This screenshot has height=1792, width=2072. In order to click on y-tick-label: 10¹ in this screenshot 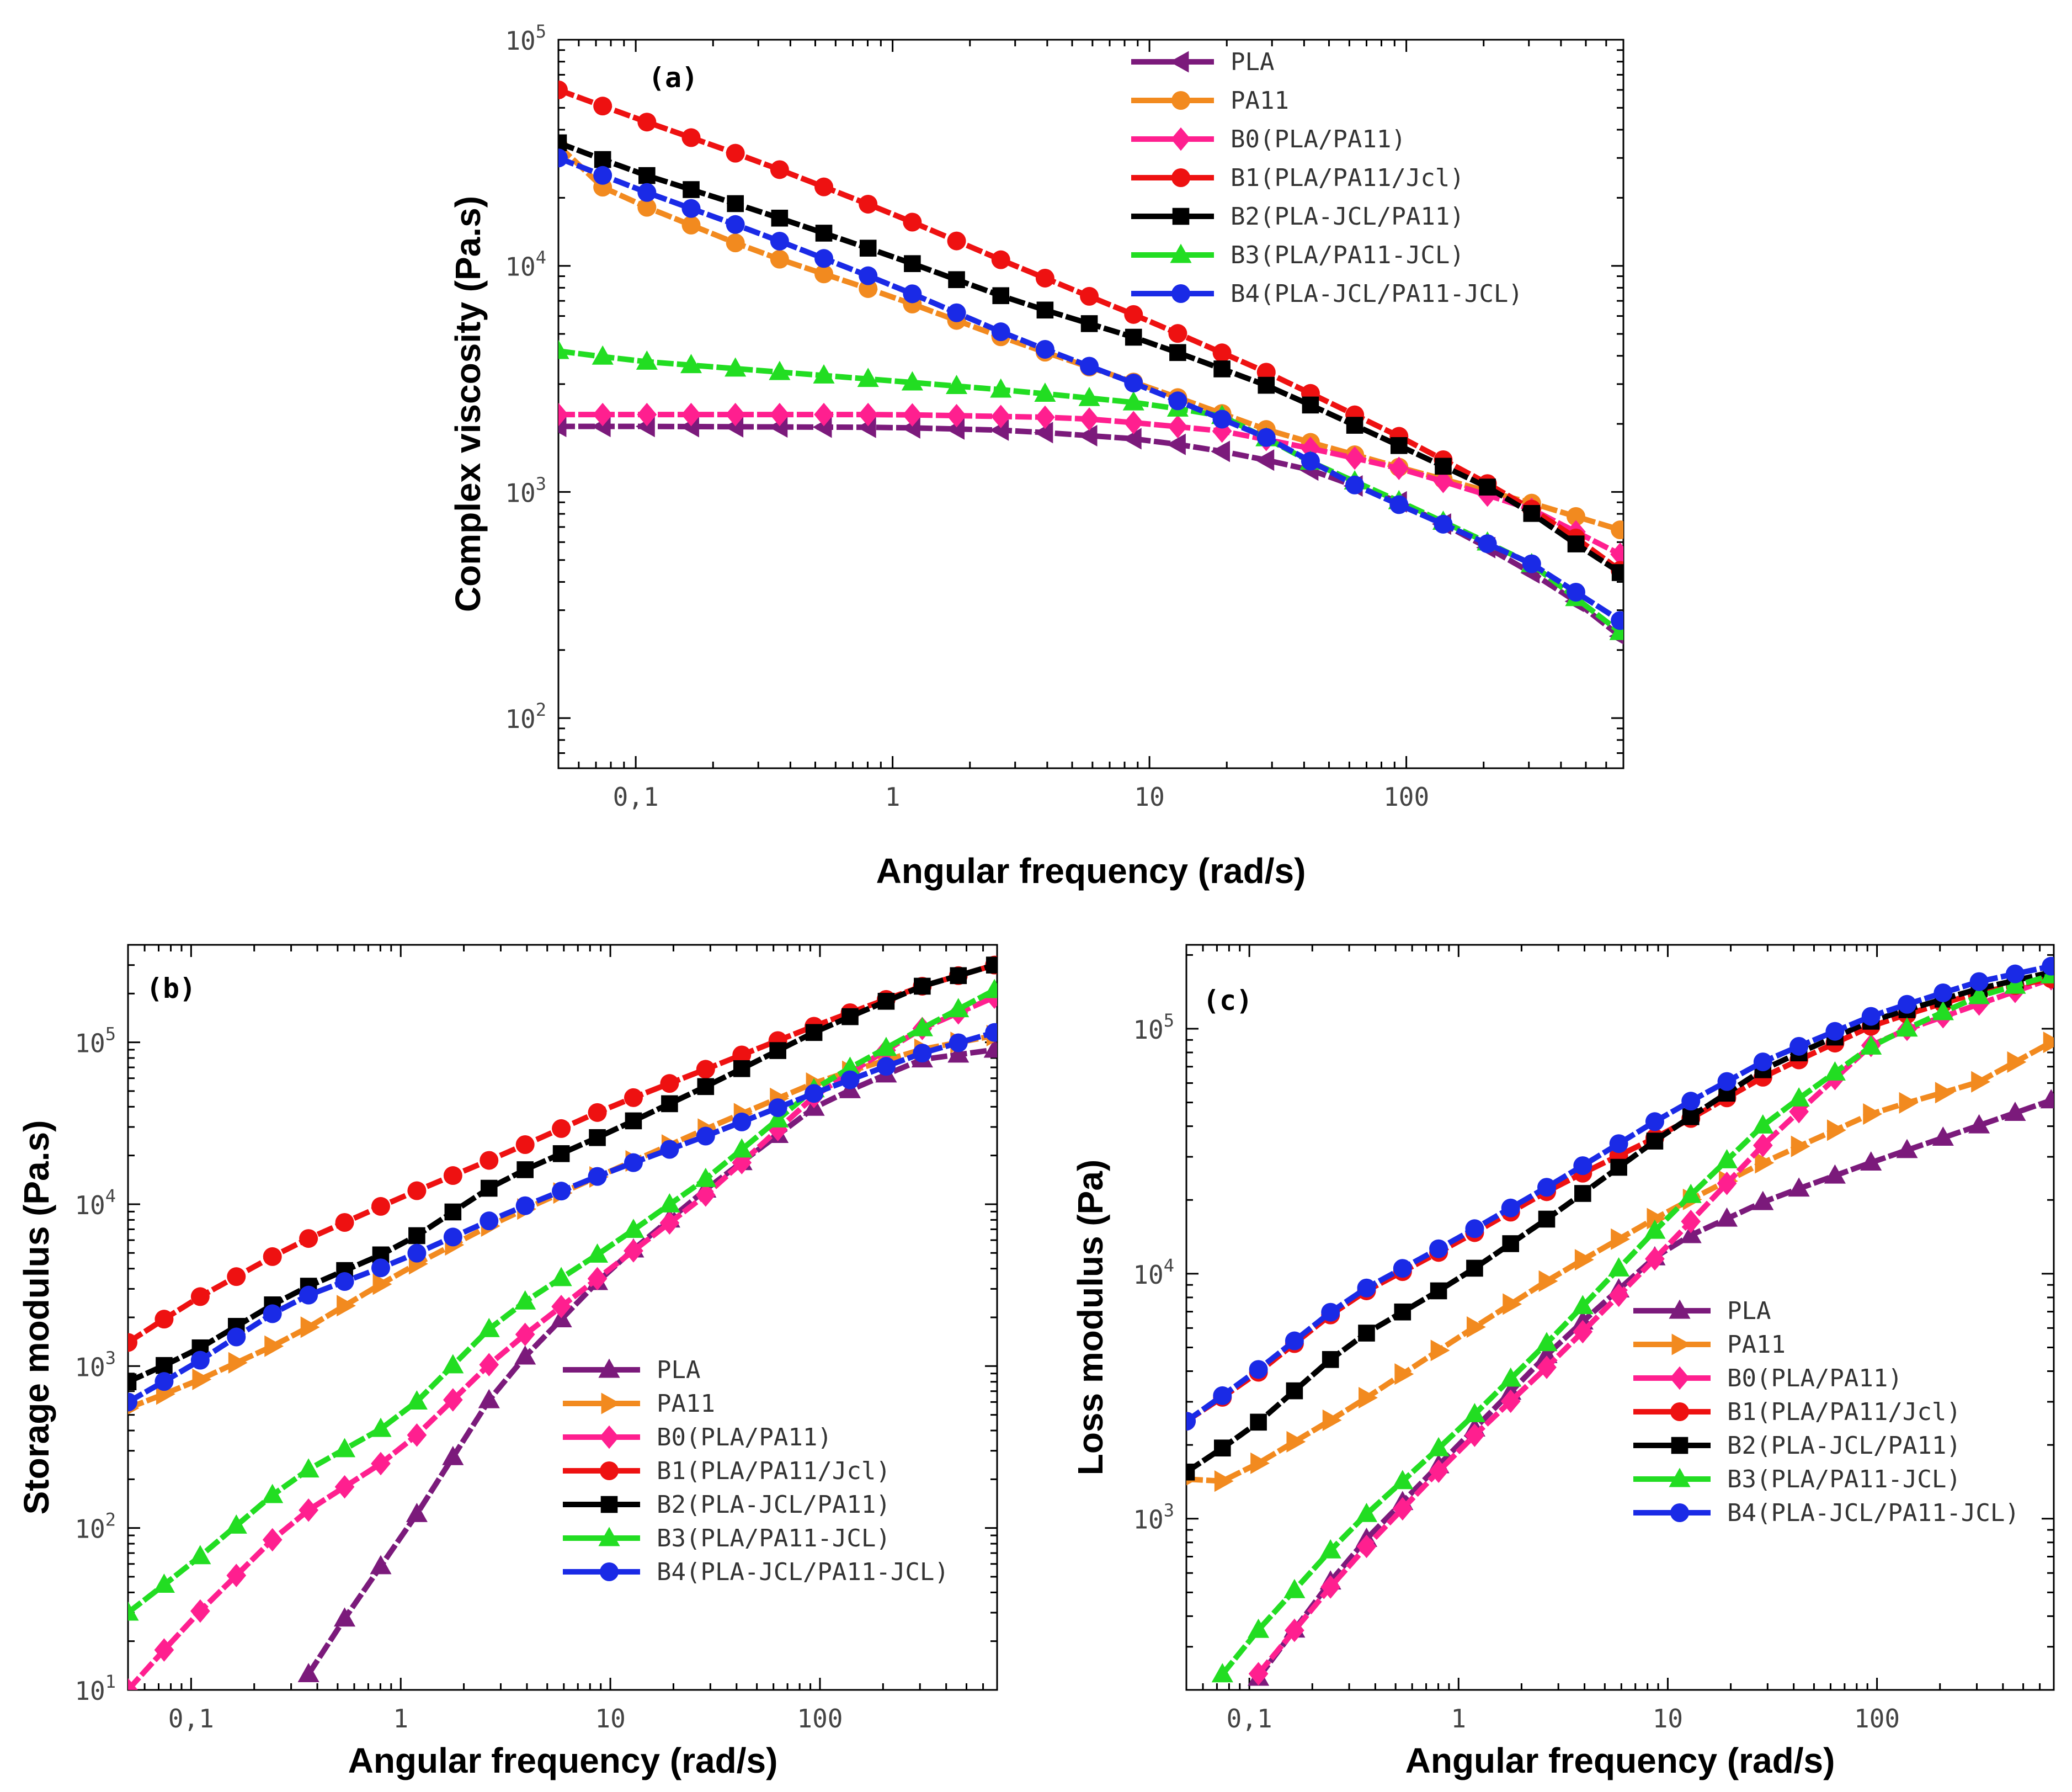, I will do `click(95, 1688)`.